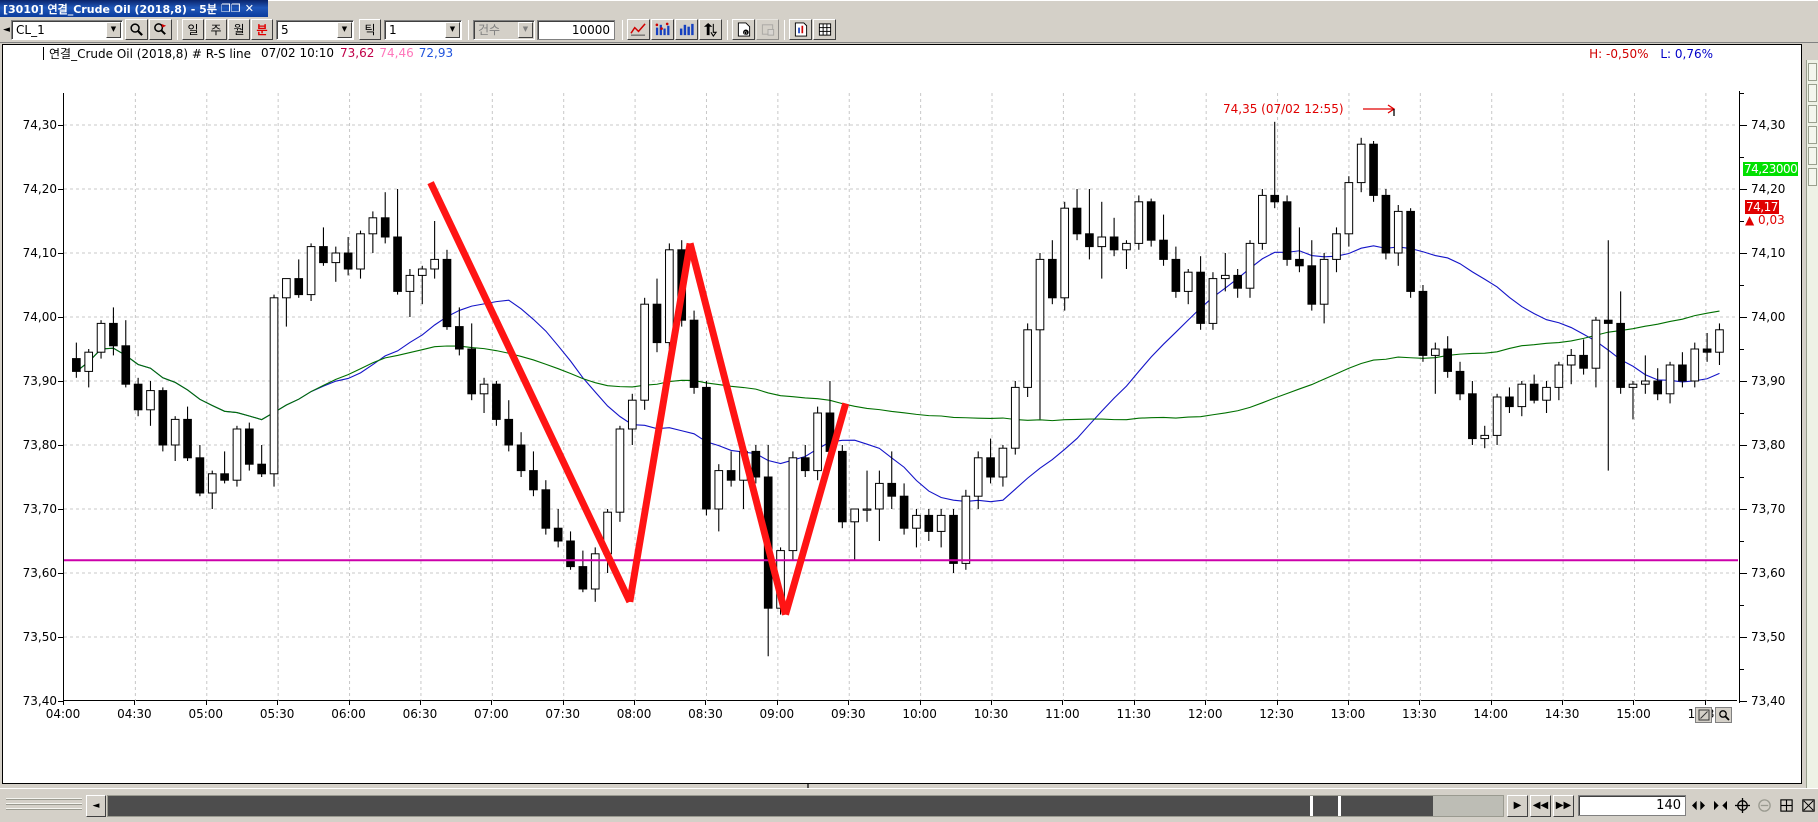  What do you see at coordinates (1720, 806) in the screenshot?
I see `collapse-horizontal-icon` at bounding box center [1720, 806].